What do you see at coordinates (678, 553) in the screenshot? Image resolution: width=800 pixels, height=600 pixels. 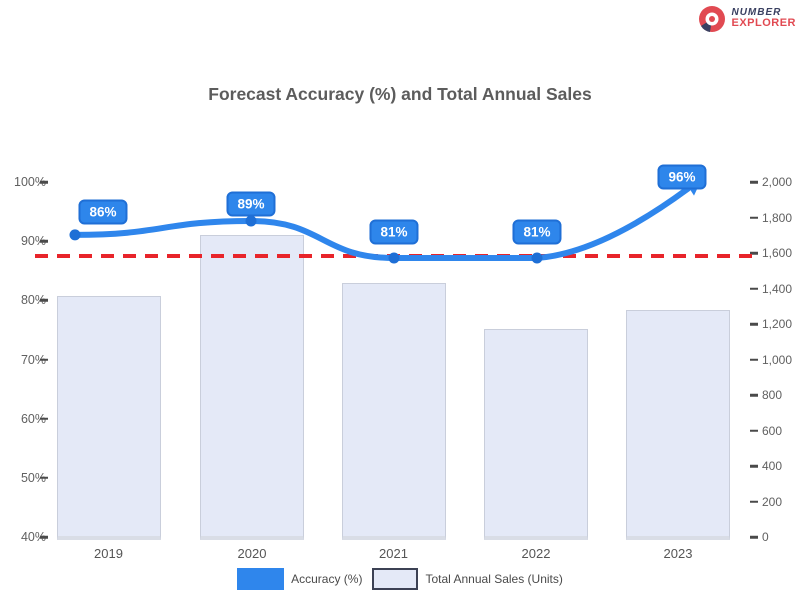 I see `x-axis-category-label: 2023` at bounding box center [678, 553].